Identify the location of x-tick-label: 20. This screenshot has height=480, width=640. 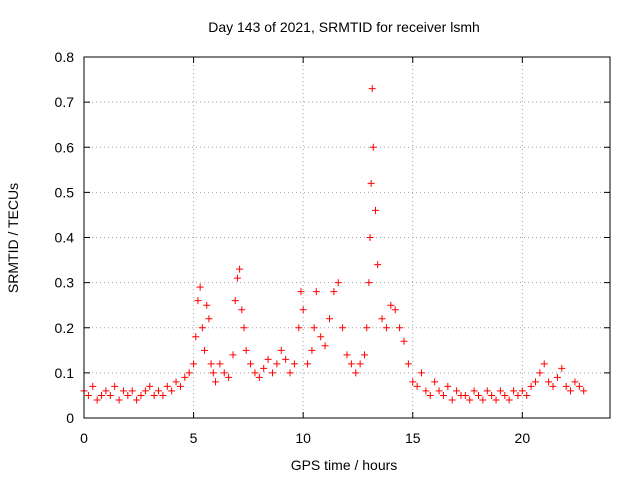
(523, 438).